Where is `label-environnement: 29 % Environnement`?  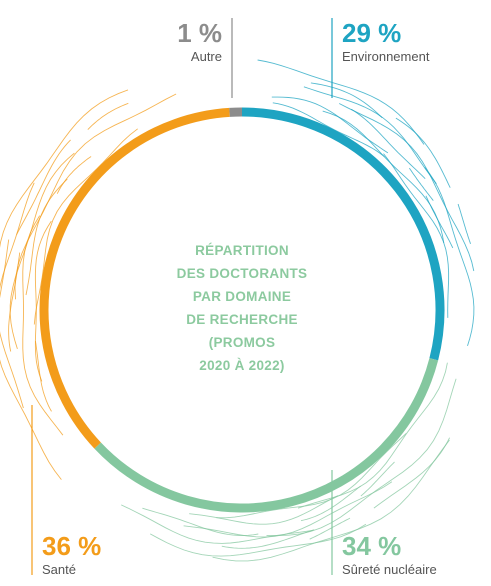
label-environnement: 29 % Environnement is located at coordinates (386, 41).